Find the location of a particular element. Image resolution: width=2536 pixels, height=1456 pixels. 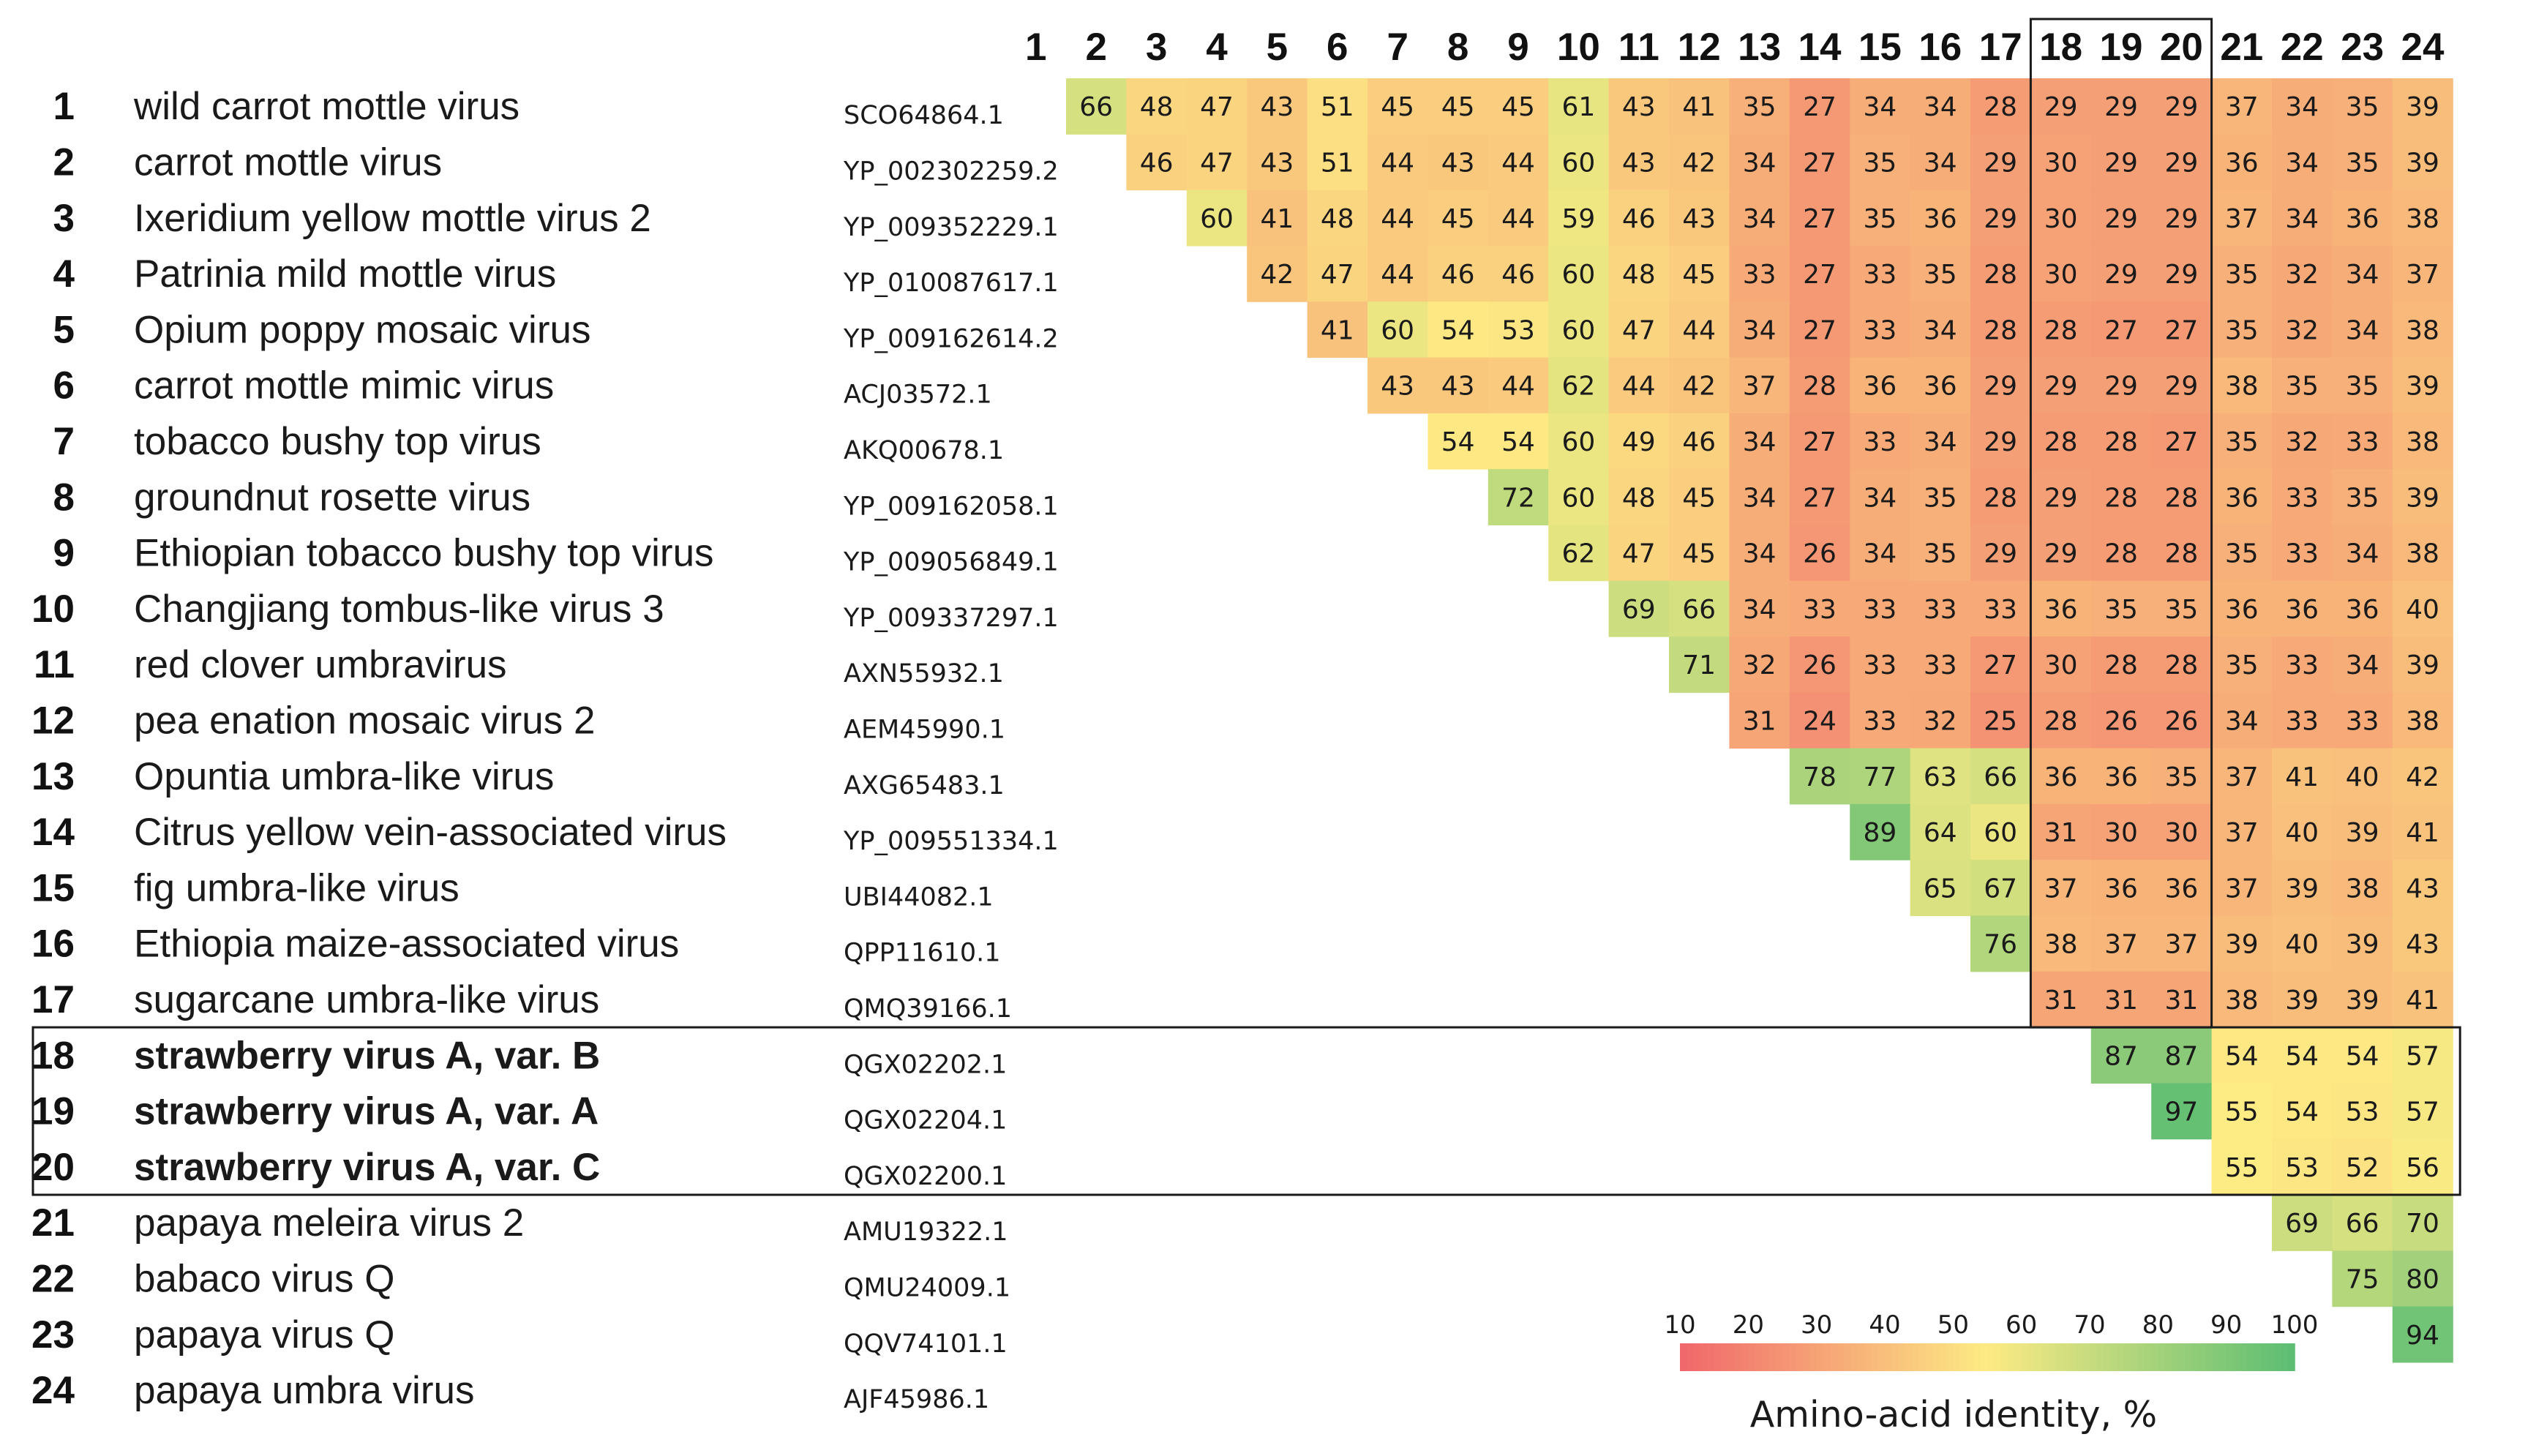

cell-value: 30 is located at coordinates (2121, 833).